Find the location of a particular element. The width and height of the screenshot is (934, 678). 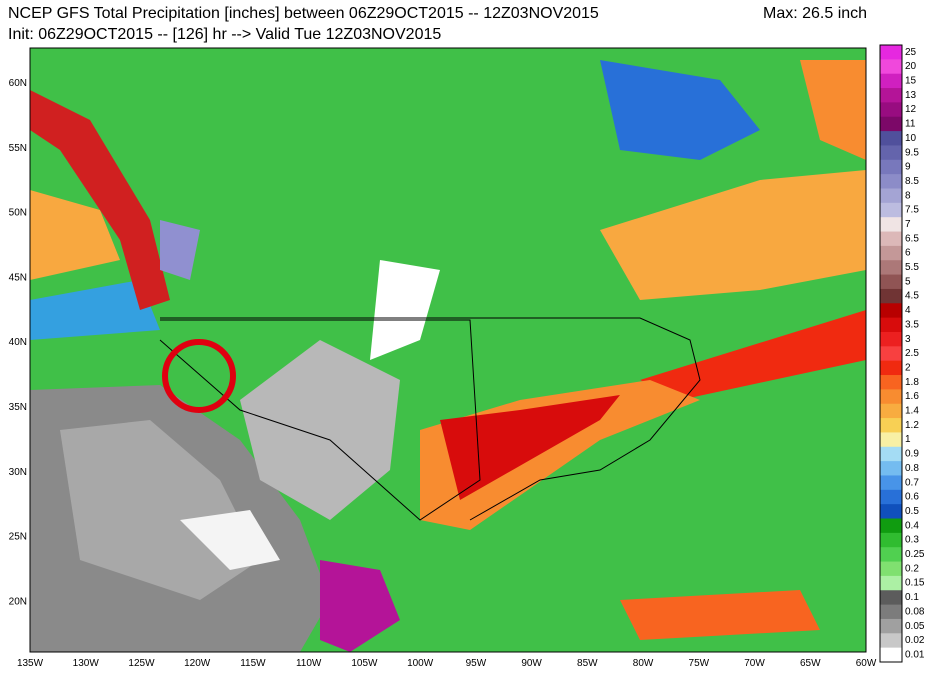

legend-label: 6.5 is located at coordinates (912, 238).